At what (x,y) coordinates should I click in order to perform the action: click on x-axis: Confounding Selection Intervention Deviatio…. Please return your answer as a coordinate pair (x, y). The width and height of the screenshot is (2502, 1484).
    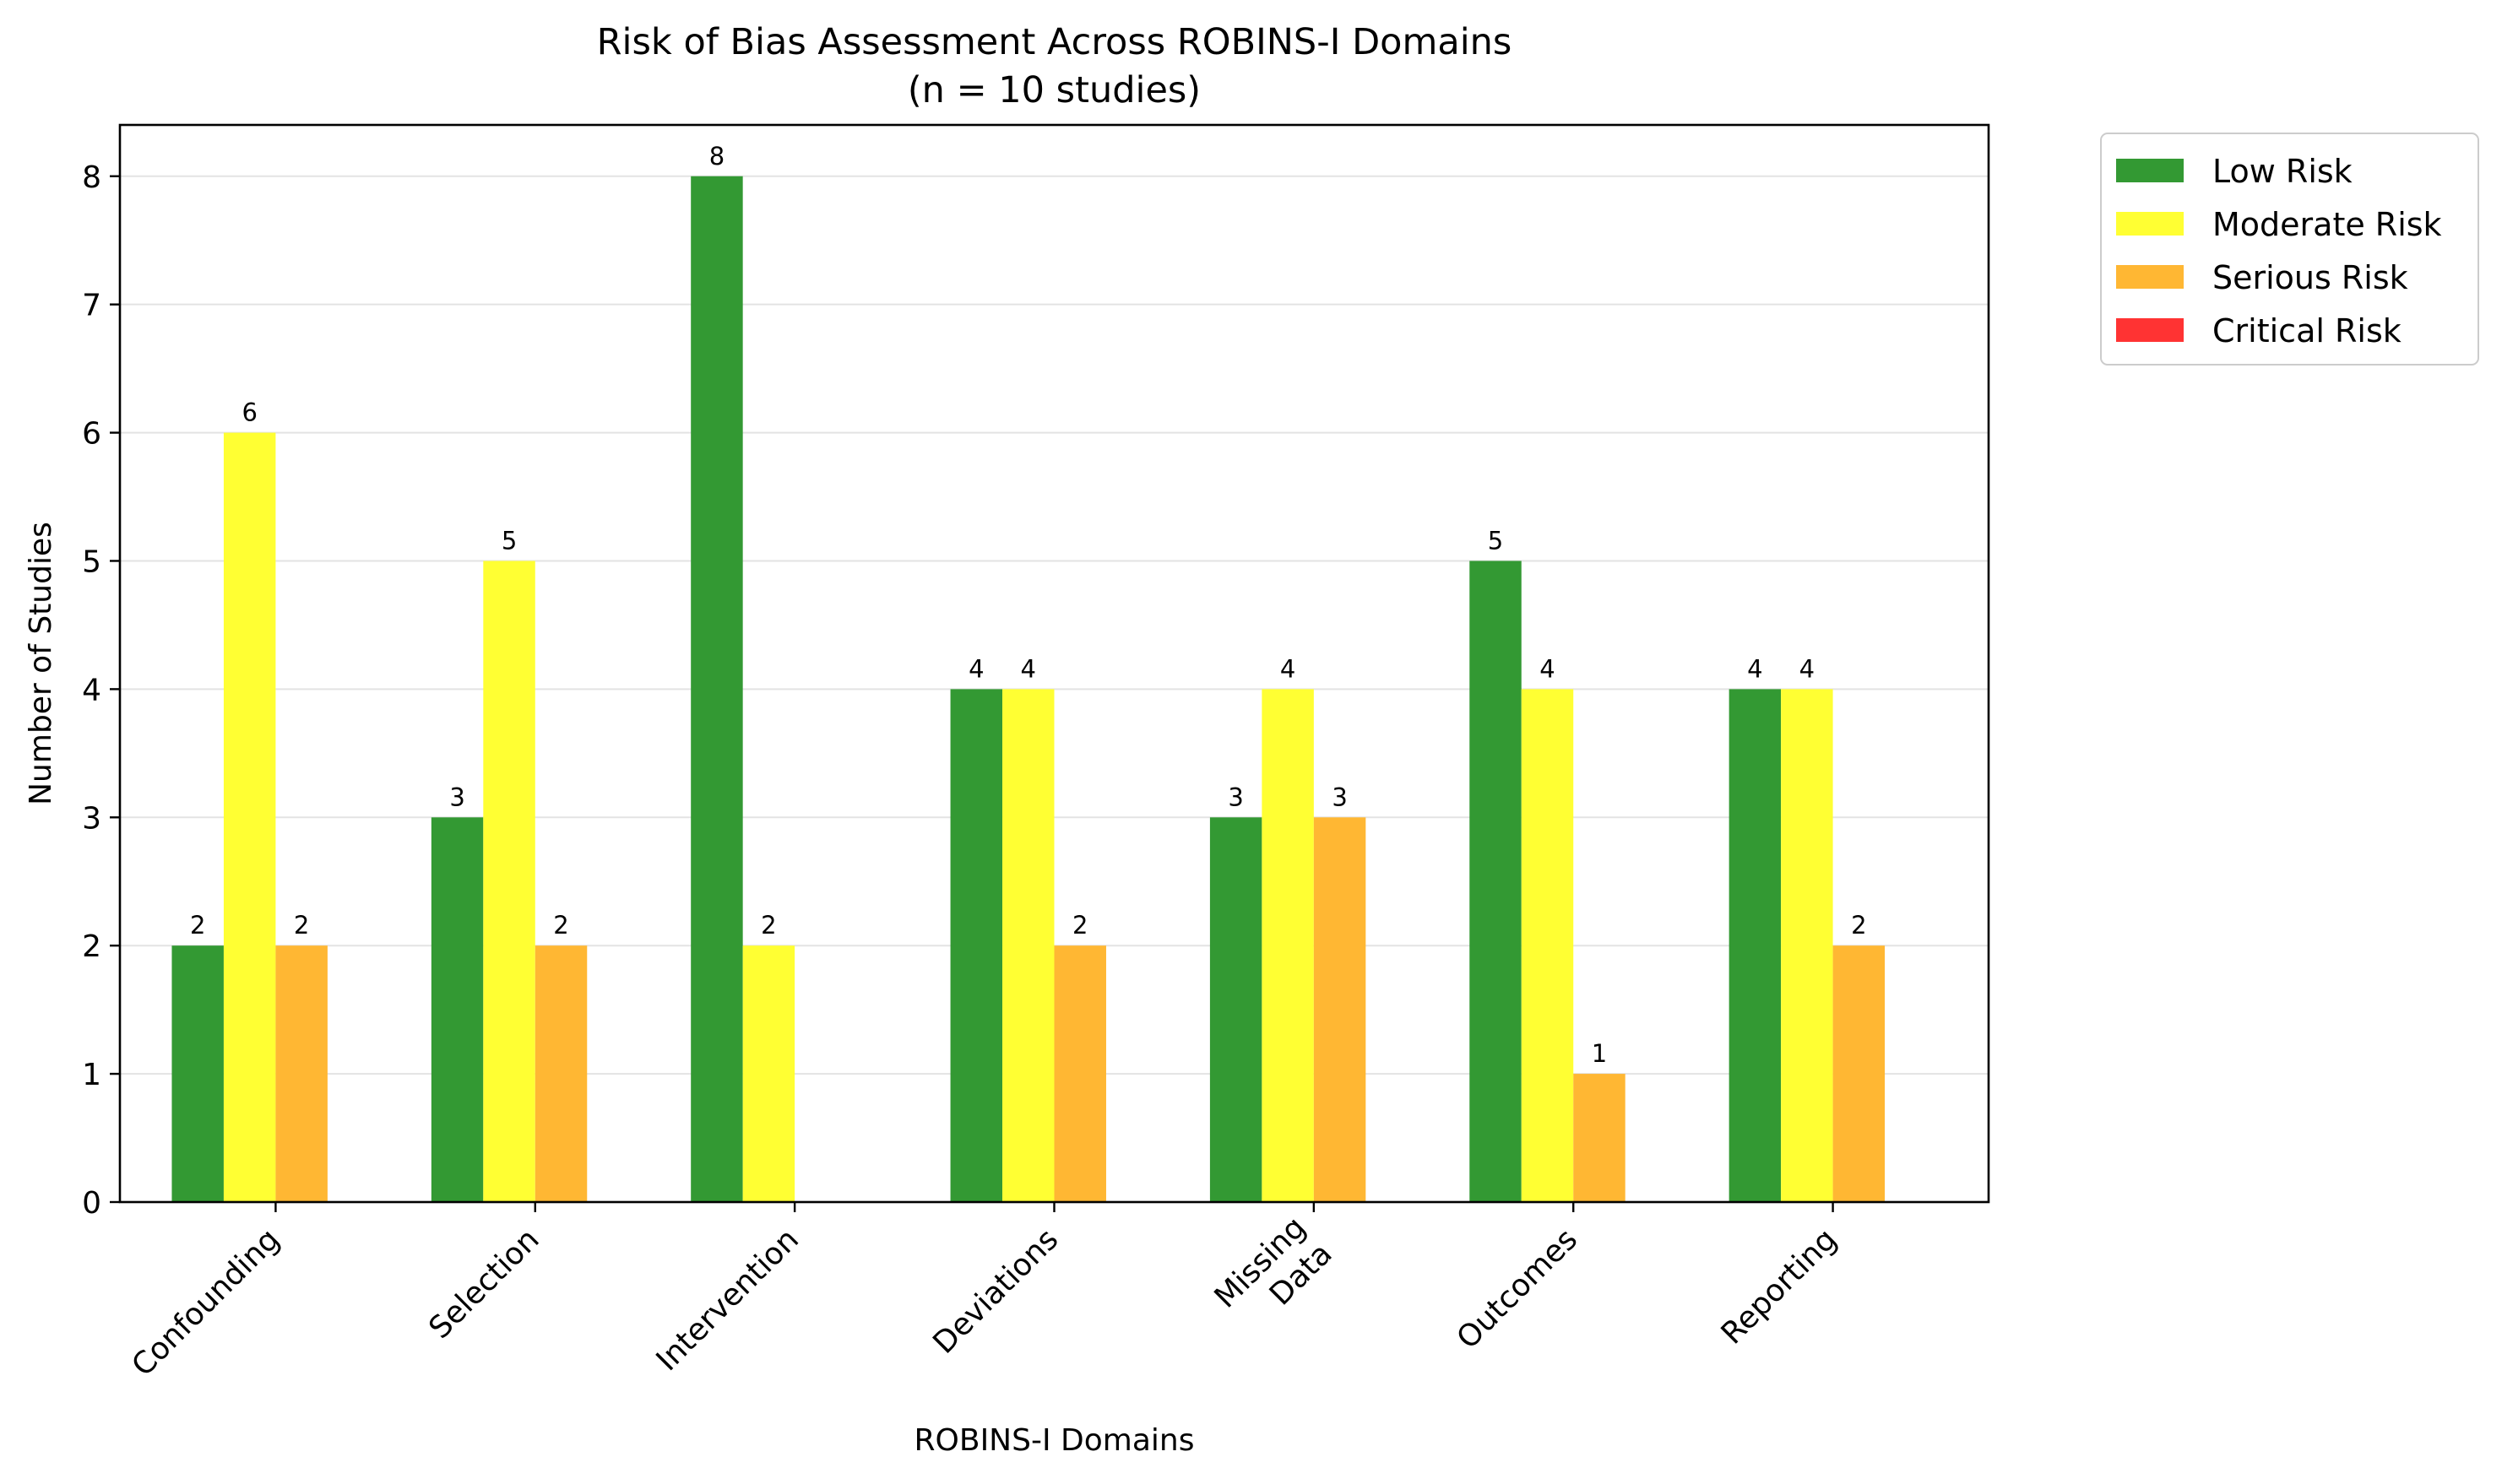
    Looking at the image, I should click on (984, 1293).